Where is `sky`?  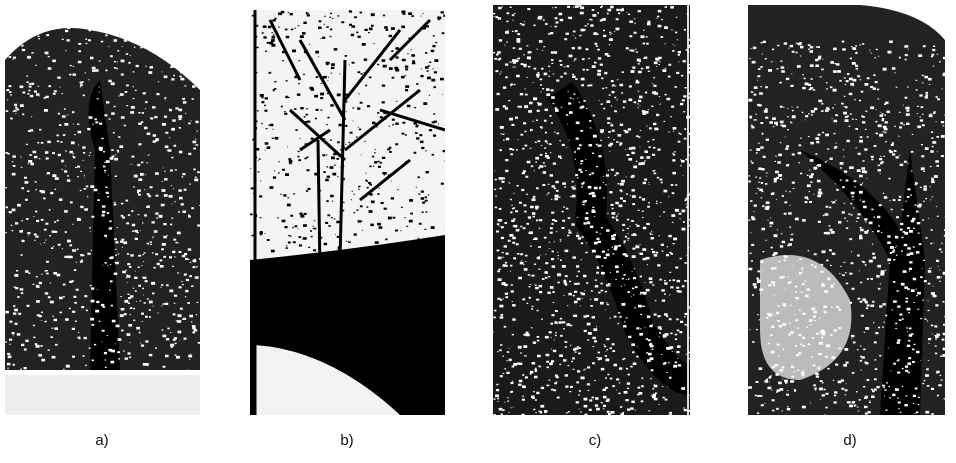
sky is located at coordinates (902, 22).